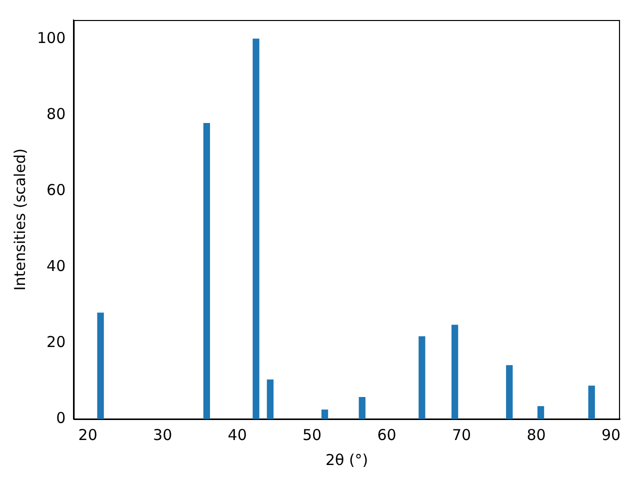 The width and height of the screenshot is (640, 480). Describe the element at coordinates (162, 435) in the screenshot. I see `x-tick-label: 30` at that location.